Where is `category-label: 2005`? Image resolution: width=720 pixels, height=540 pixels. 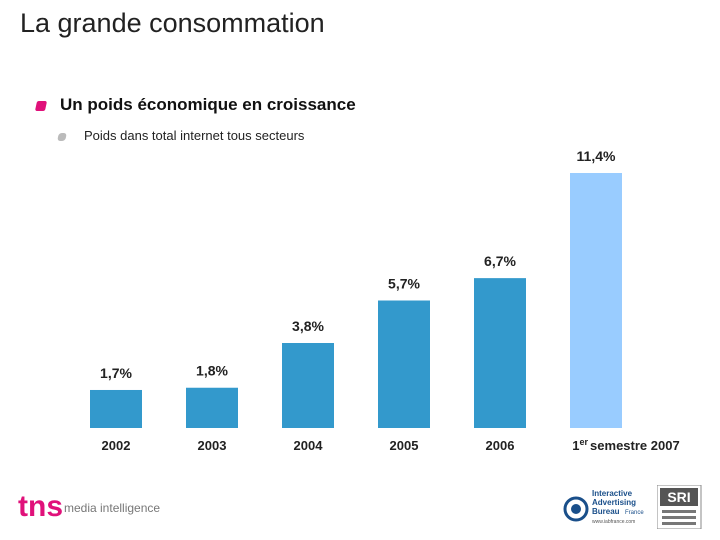 category-label: 2005 is located at coordinates (404, 445).